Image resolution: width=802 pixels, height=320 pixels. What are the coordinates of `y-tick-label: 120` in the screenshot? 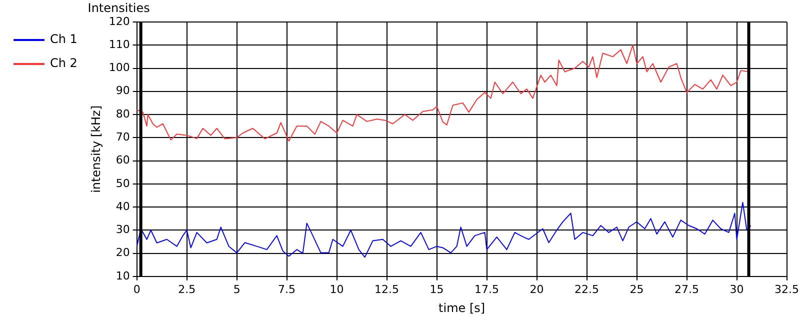 It's located at (119, 21).